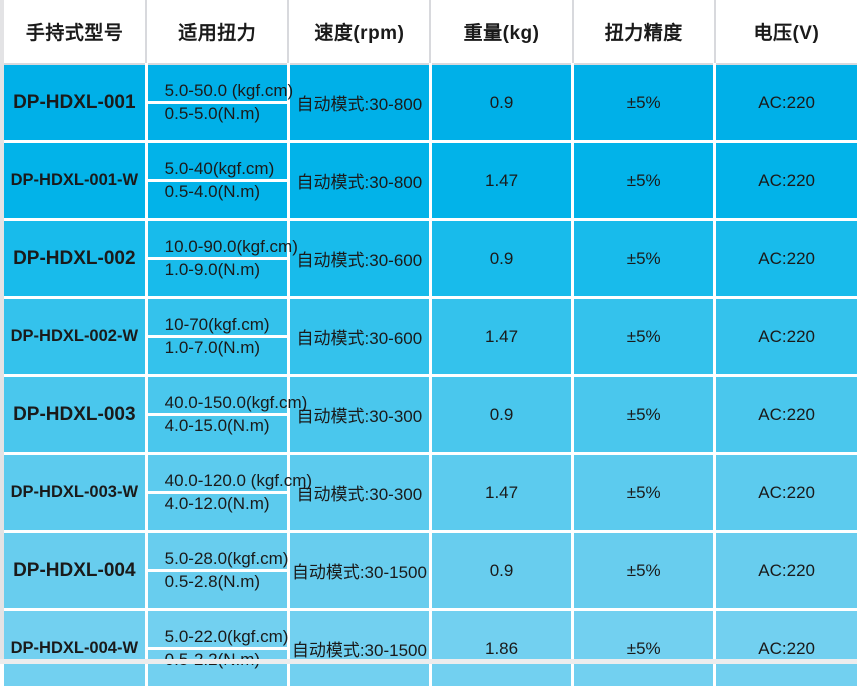 The width and height of the screenshot is (857, 689). What do you see at coordinates (76, 415) in the screenshot?
I see `cell-model: DP-HDXL-003` at bounding box center [76, 415].